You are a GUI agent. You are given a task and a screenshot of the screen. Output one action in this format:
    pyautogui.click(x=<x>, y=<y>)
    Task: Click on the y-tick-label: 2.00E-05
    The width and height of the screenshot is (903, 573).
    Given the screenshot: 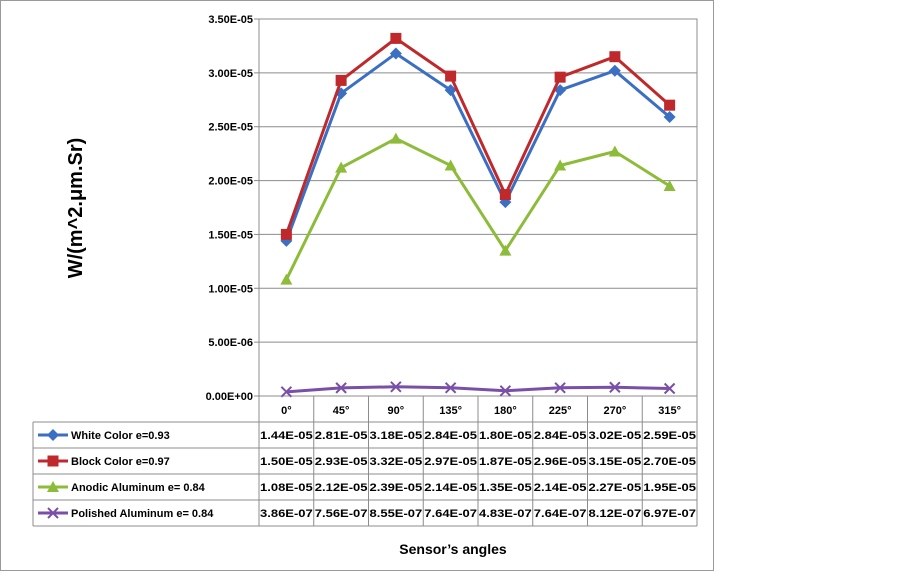 What is the action you would take?
    pyautogui.click(x=230, y=182)
    